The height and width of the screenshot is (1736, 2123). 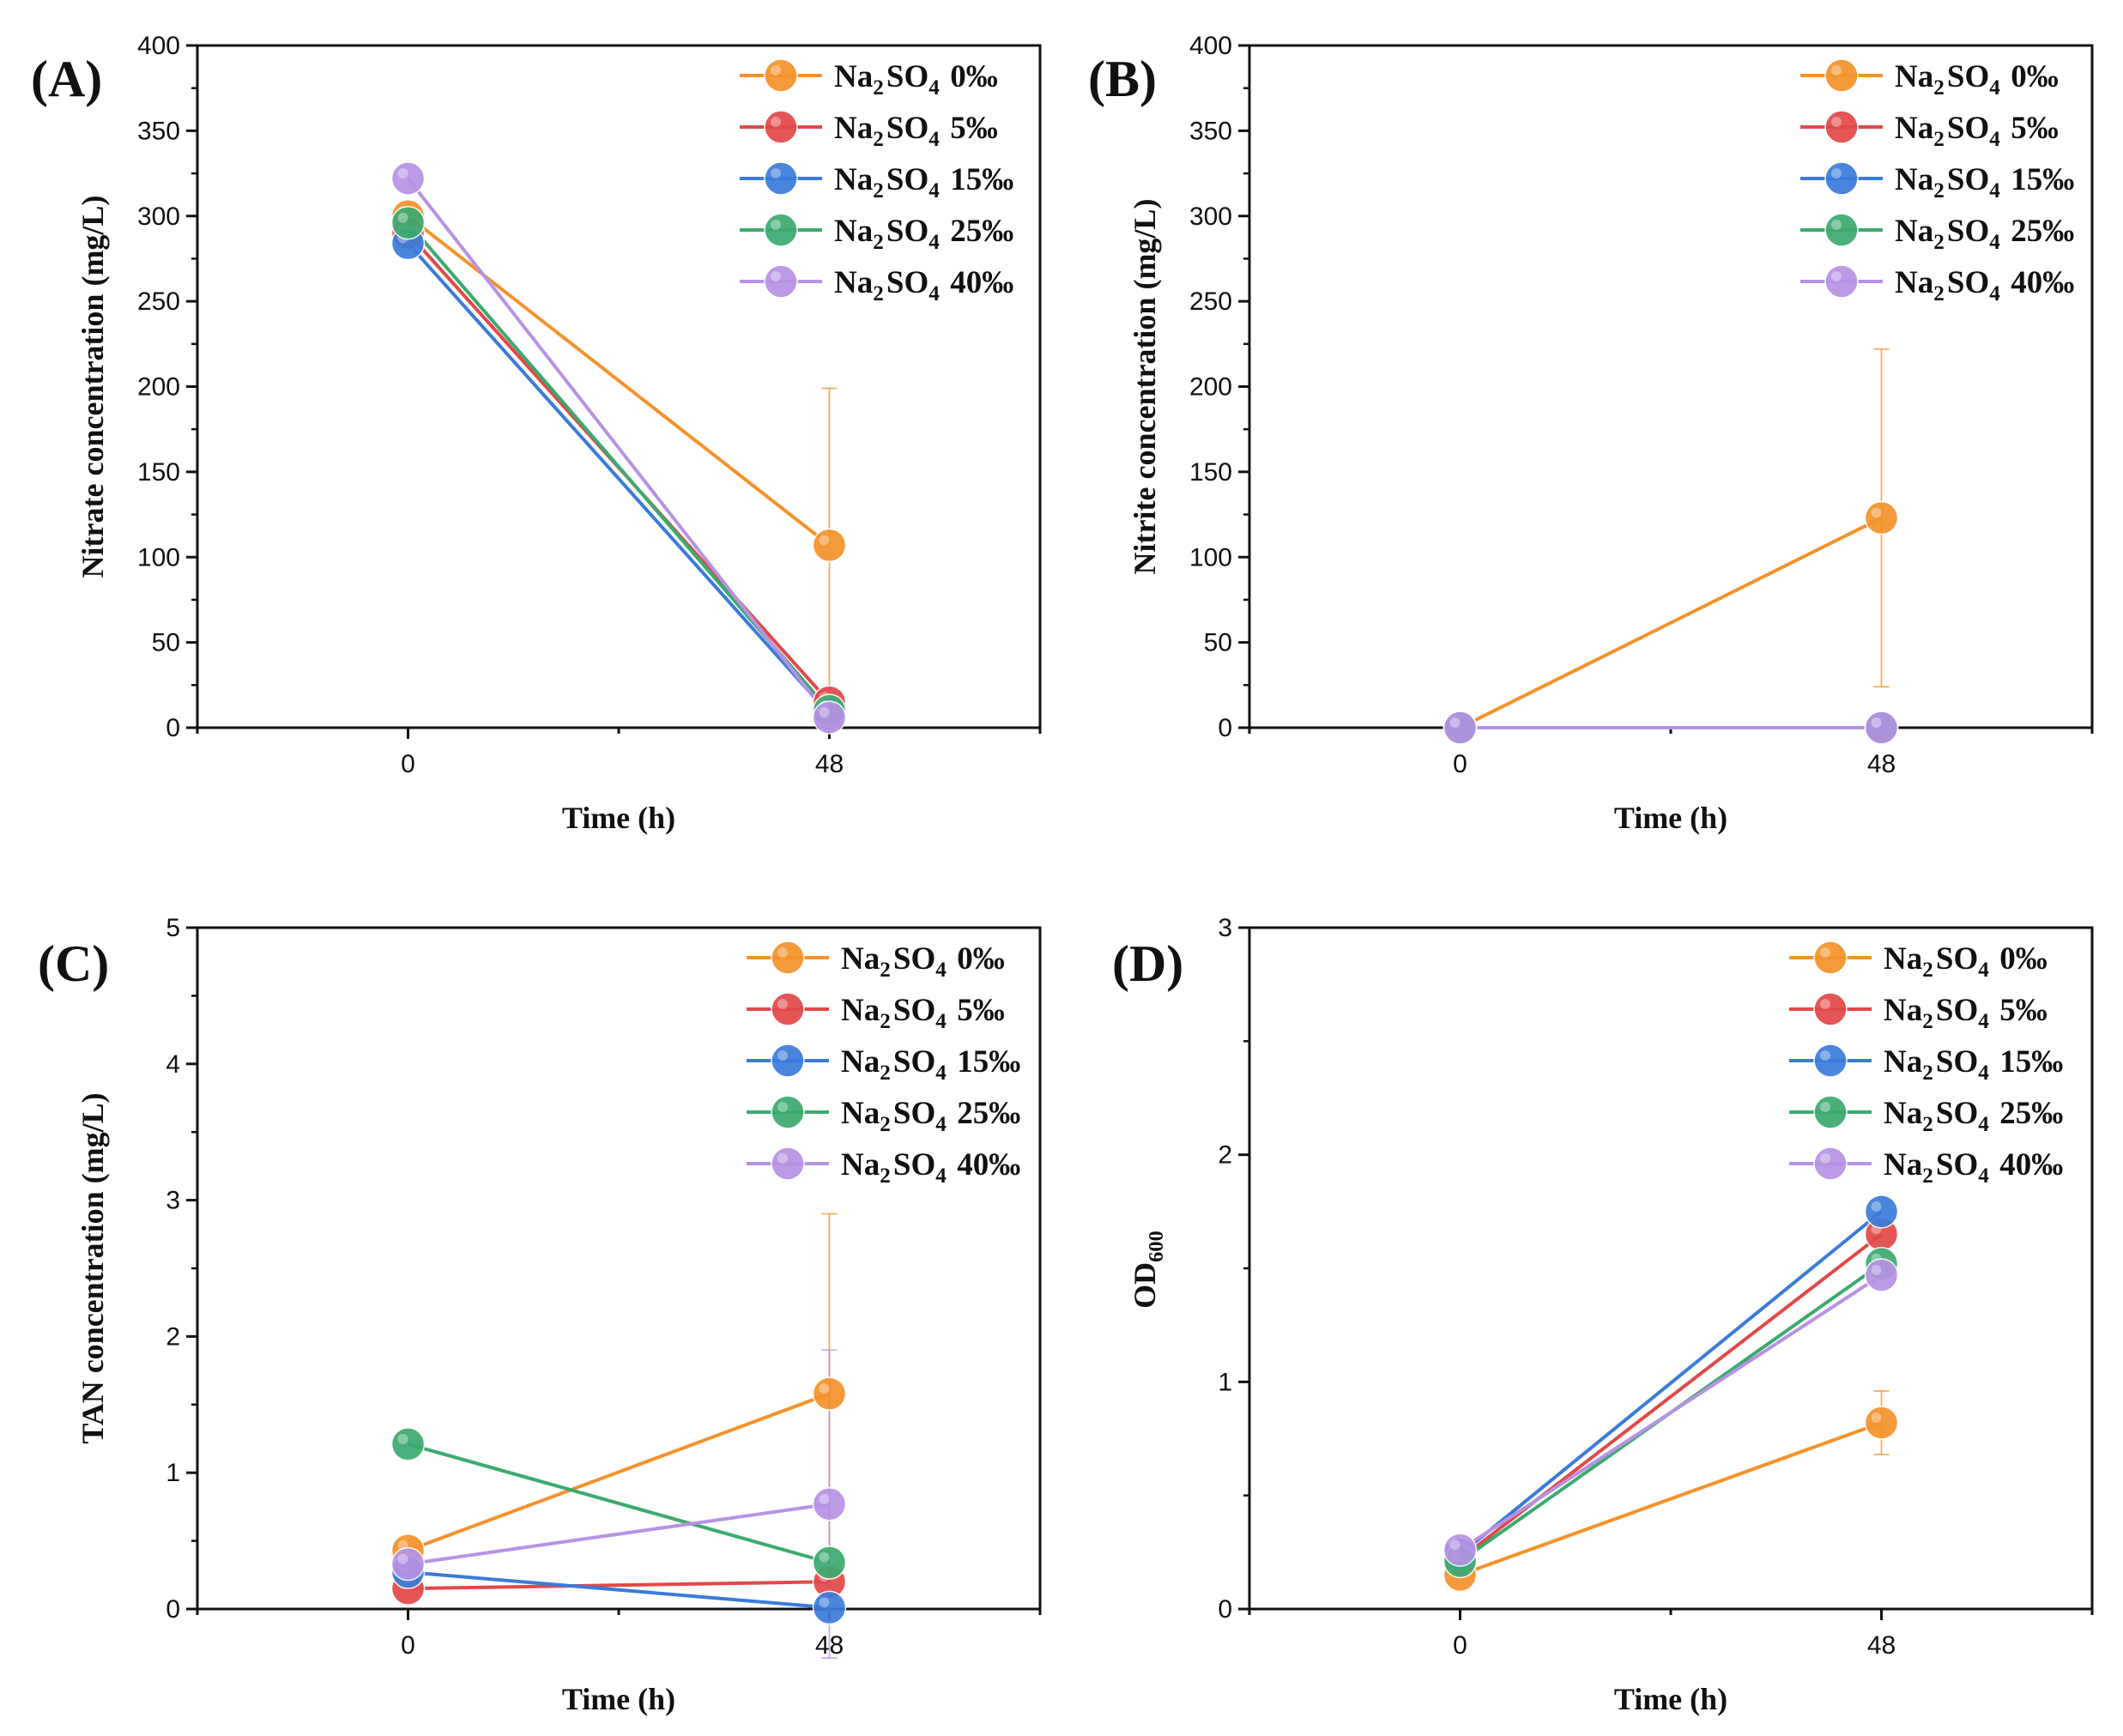 I want to click on y-tick-label: 3, so click(x=173, y=1201).